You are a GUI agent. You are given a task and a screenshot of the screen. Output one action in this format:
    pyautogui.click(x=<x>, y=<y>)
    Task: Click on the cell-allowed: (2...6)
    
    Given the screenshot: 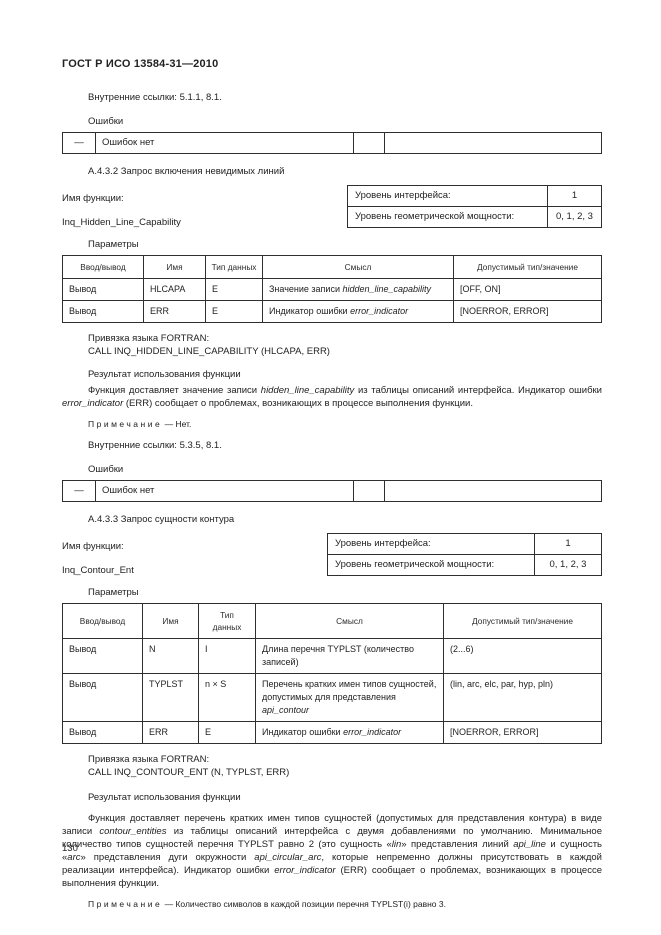 What is the action you would take?
    pyautogui.click(x=522, y=656)
    